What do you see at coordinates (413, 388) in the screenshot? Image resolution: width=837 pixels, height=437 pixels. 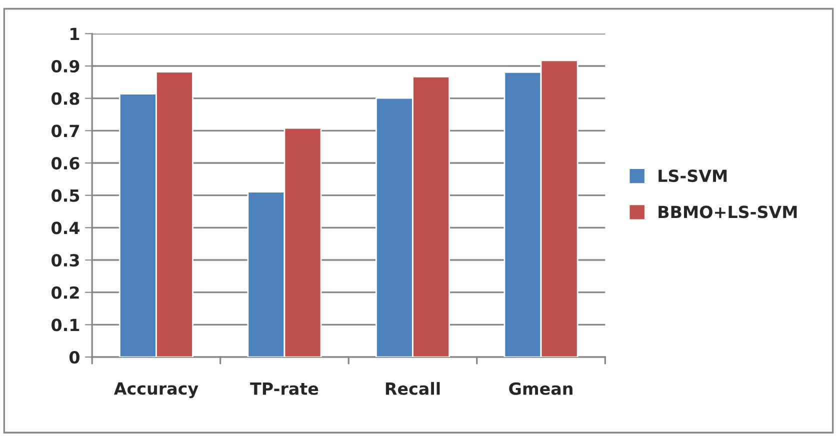 I see `x-tick-label: Recall` at bounding box center [413, 388].